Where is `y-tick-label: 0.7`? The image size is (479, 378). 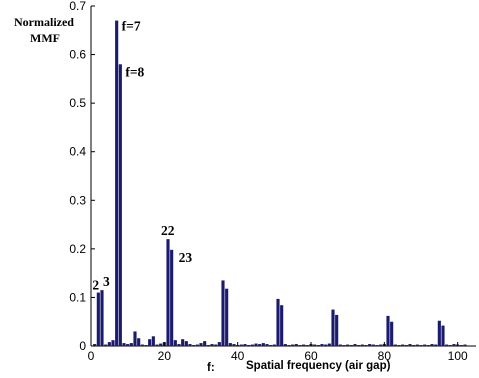 y-tick-label: 0.7 is located at coordinates (77, 6).